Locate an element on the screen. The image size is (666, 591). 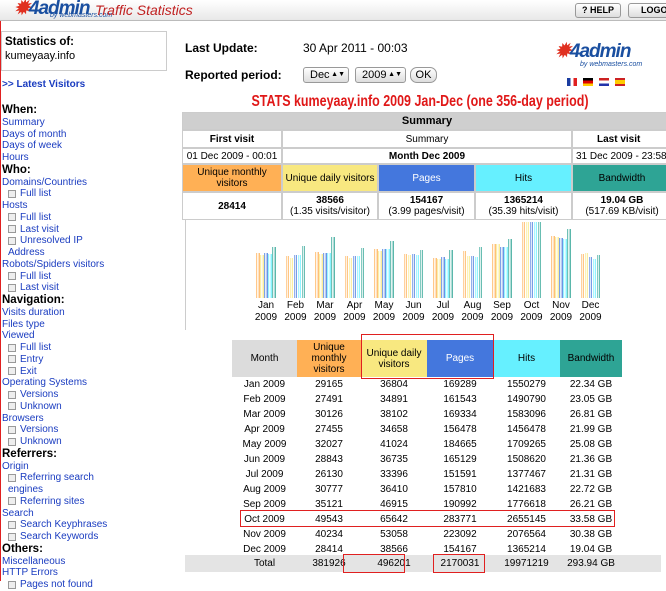
table-cell: 23.05 GB is located at coordinates (591, 399).